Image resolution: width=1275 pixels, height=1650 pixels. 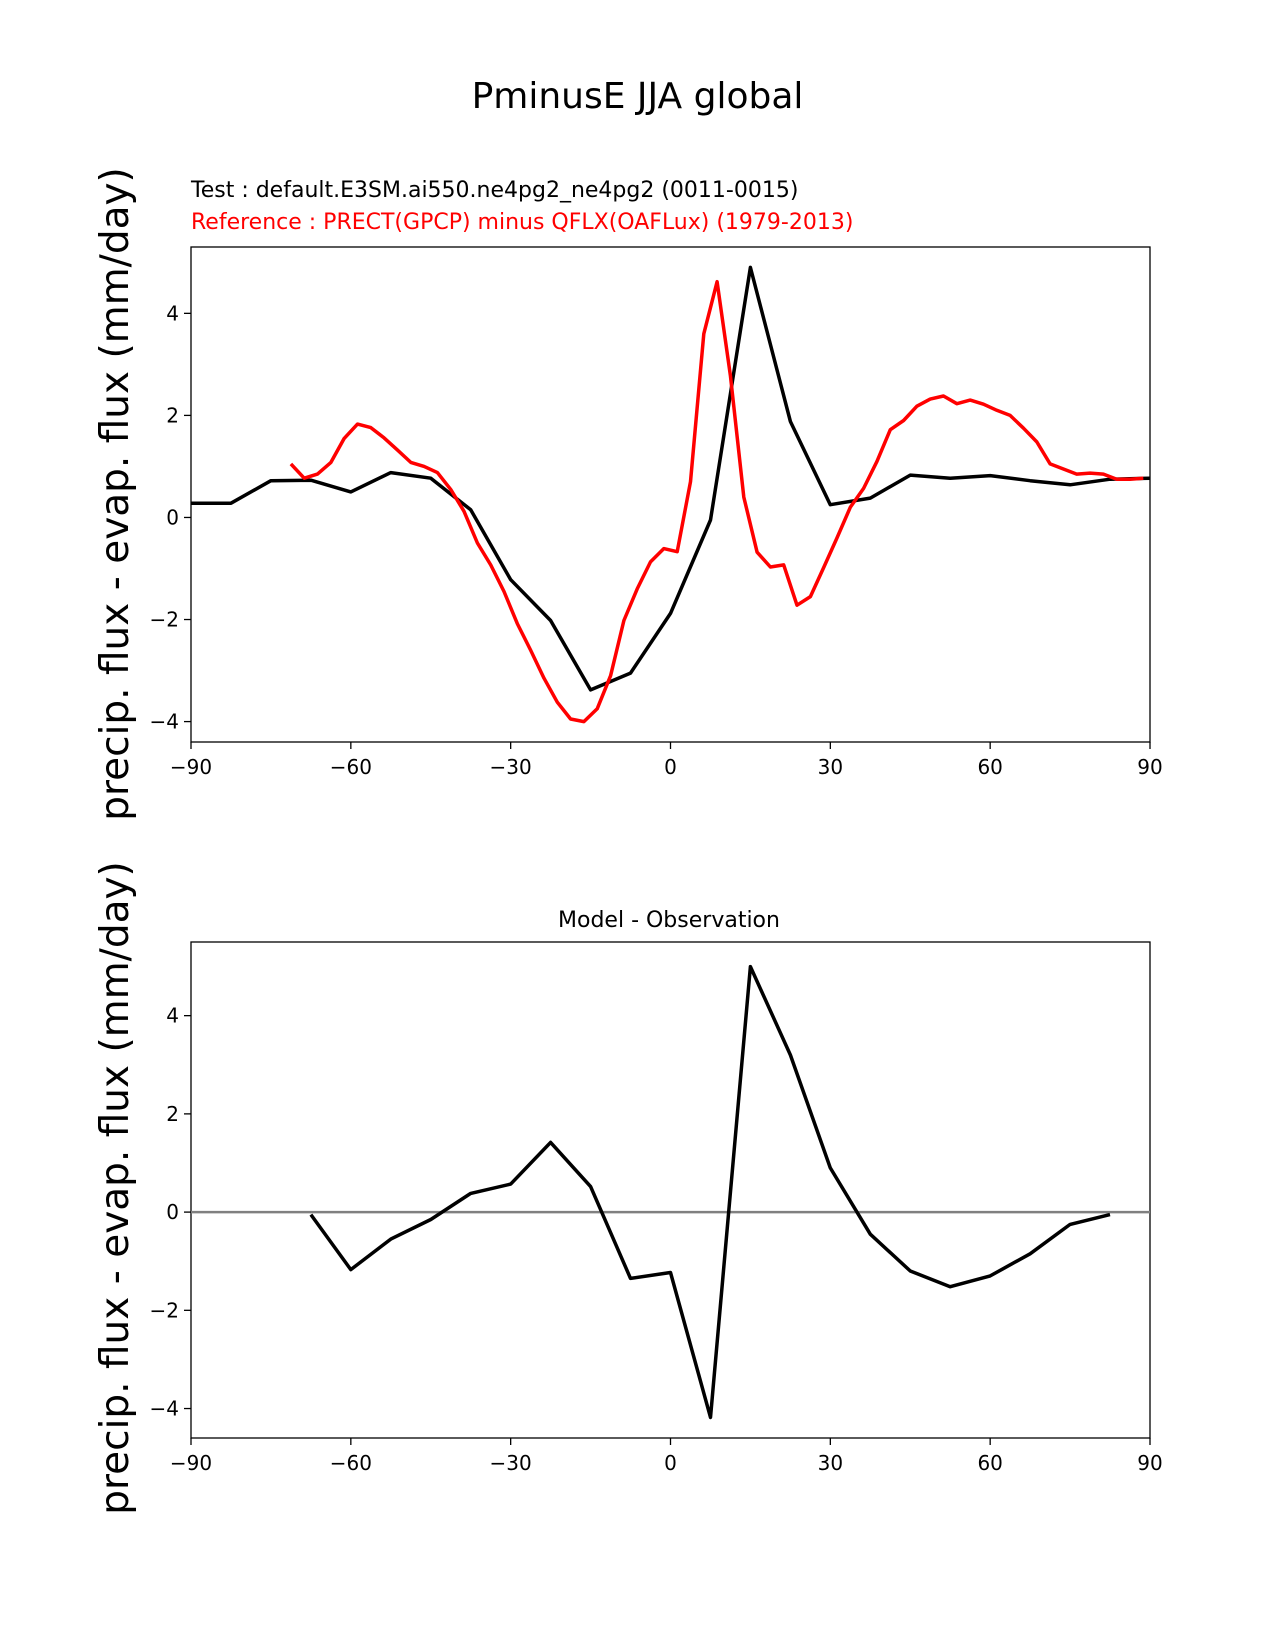 What do you see at coordinates (115, 1188) in the screenshot?
I see `y-axis-label-bottom: precip. flux - evap. flux (mm/day)` at bounding box center [115, 1188].